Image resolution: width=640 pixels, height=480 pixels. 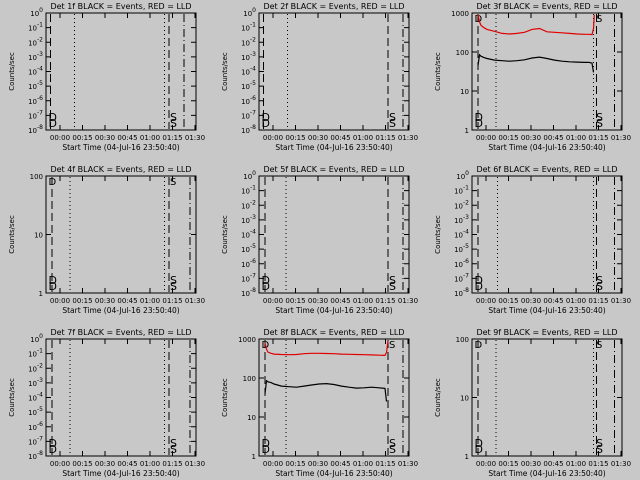 I want to click on marker-top-D: D, so click(x=479, y=345).